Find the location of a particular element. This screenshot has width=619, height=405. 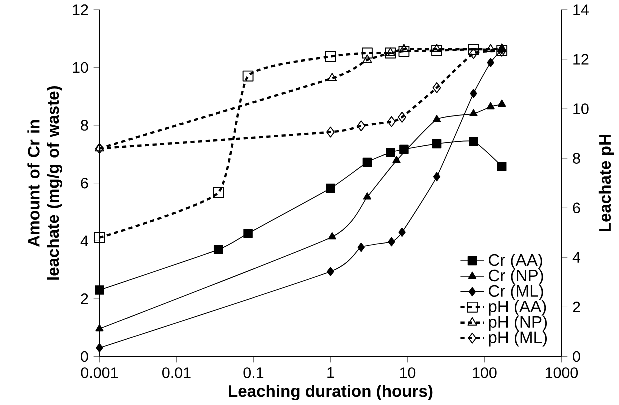

x-tick-label: 0.1 is located at coordinates (254, 372).